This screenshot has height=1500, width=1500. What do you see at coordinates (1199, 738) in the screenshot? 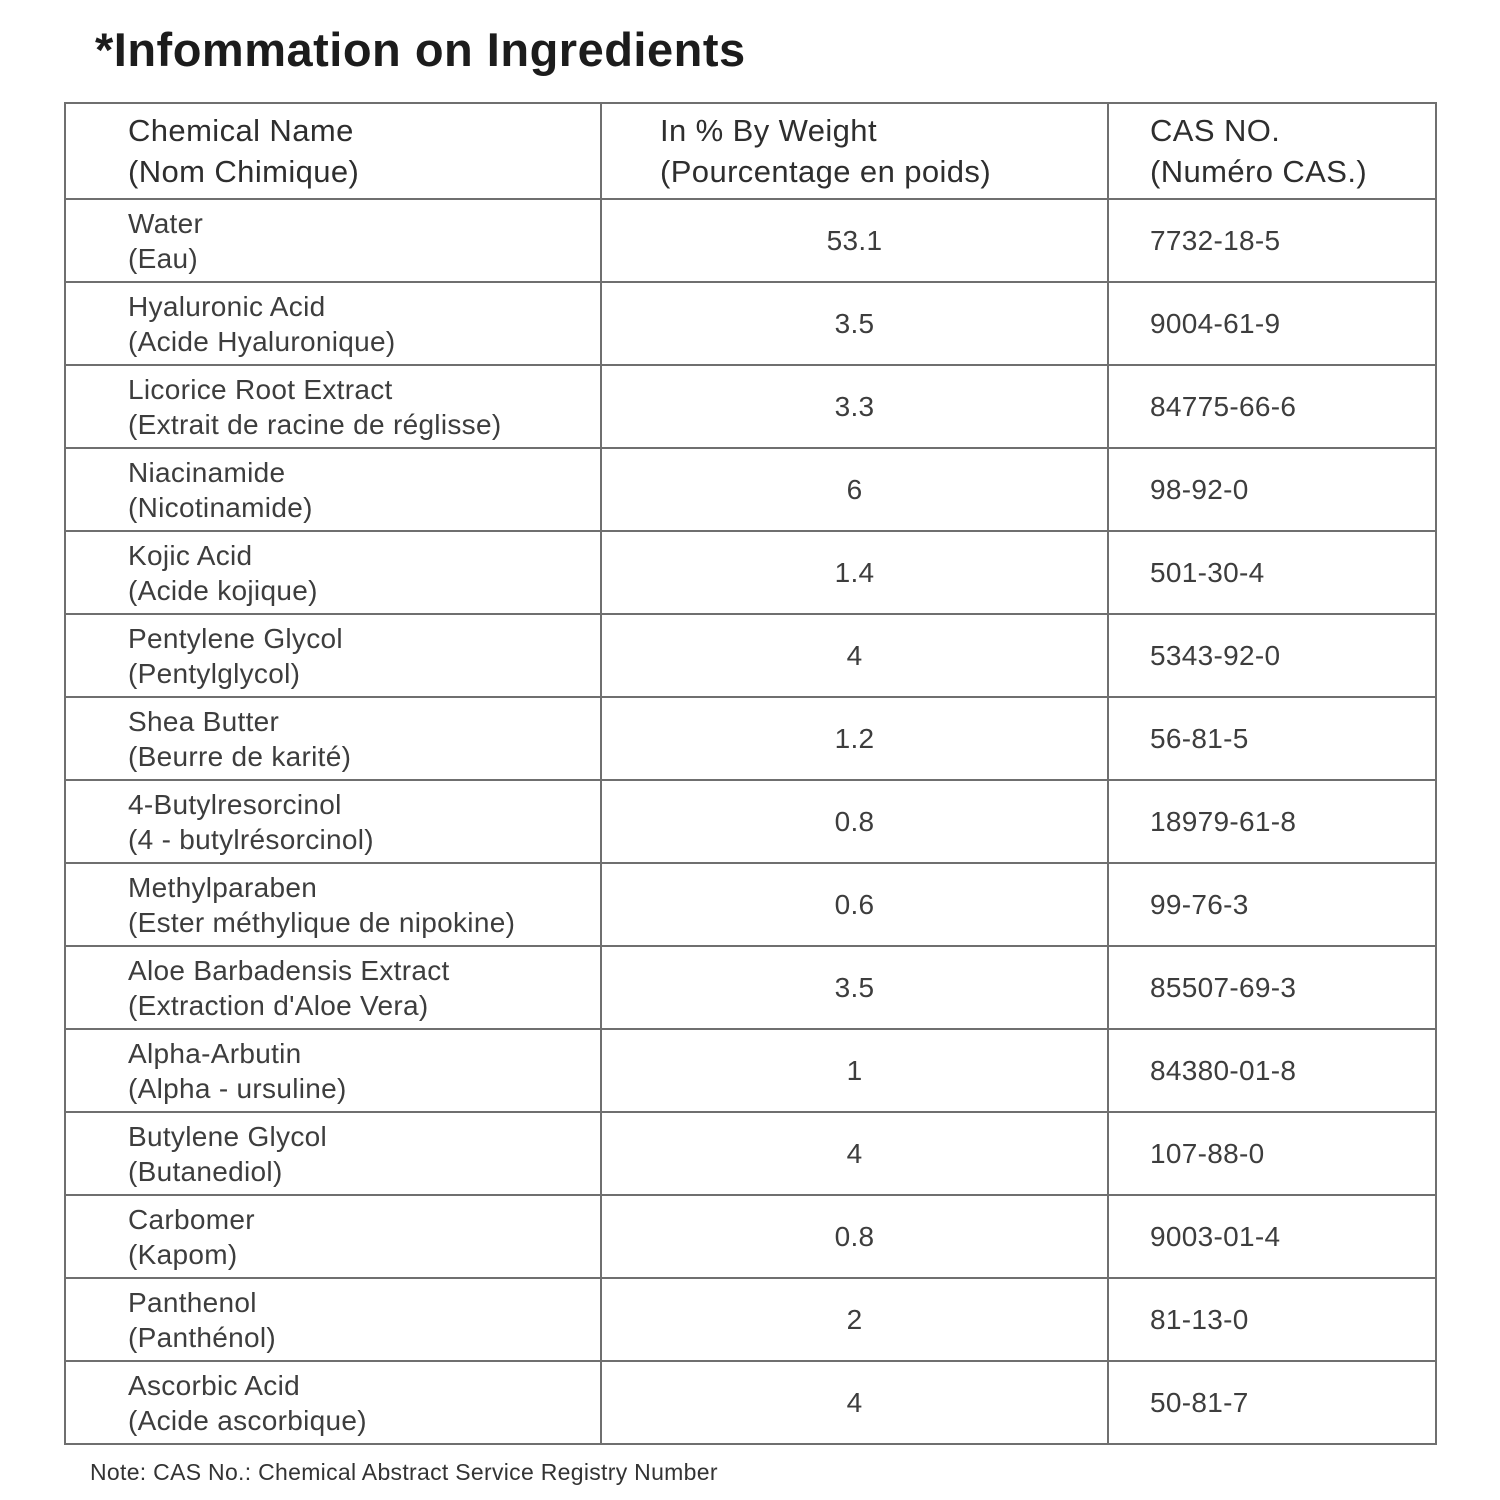
I see `cas-value: 56-81-5` at bounding box center [1199, 738].